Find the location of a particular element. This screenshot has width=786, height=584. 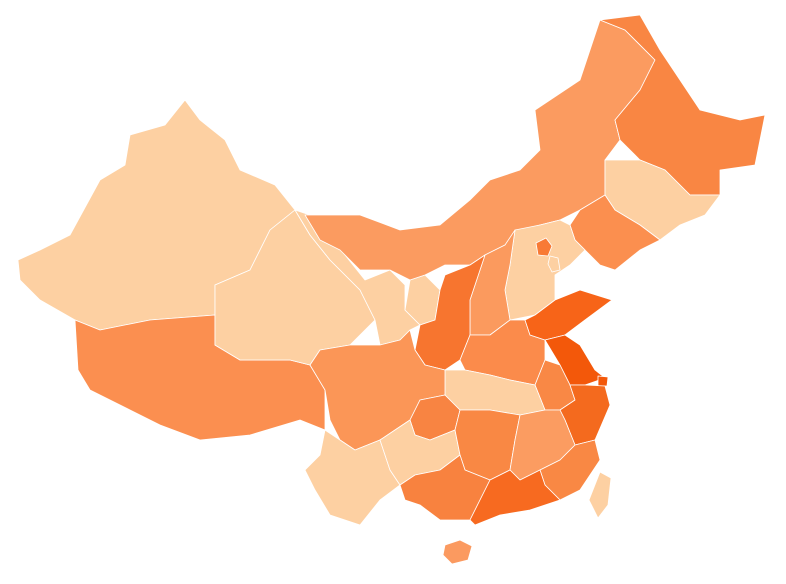

region-shanghai is located at coordinates (603, 381).